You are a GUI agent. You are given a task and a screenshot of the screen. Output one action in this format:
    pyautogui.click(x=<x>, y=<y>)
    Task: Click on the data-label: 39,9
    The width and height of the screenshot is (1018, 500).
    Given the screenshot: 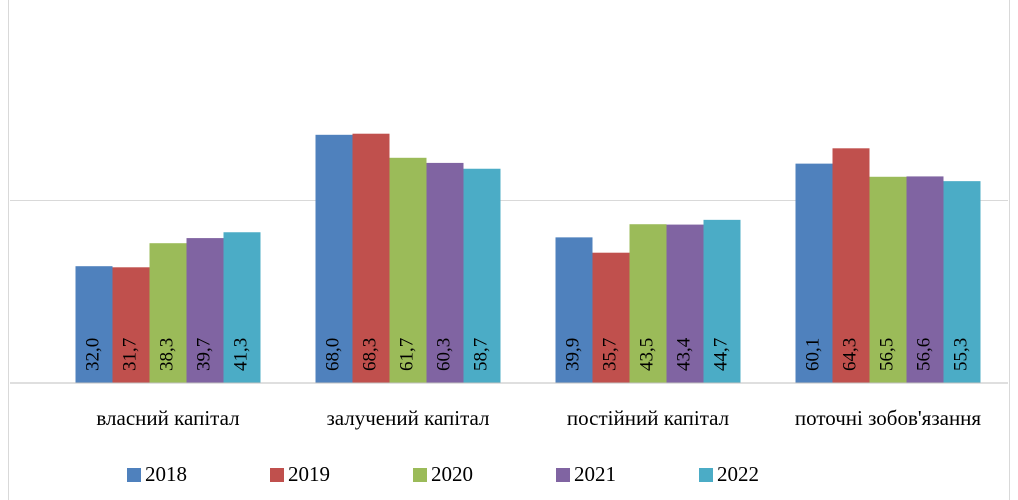 What is the action you would take?
    pyautogui.click(x=572, y=354)
    